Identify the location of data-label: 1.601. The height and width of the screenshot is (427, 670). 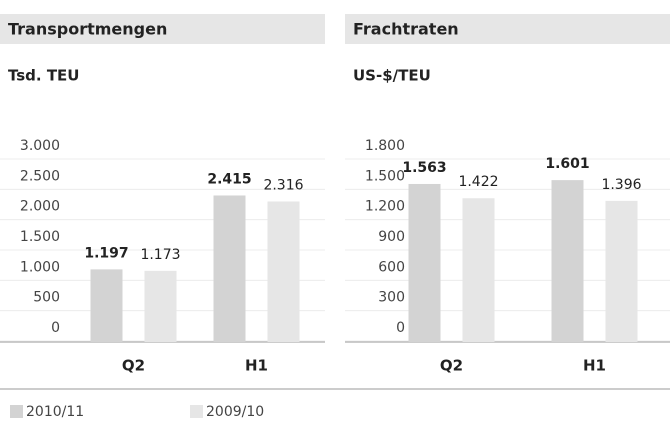
(567, 164).